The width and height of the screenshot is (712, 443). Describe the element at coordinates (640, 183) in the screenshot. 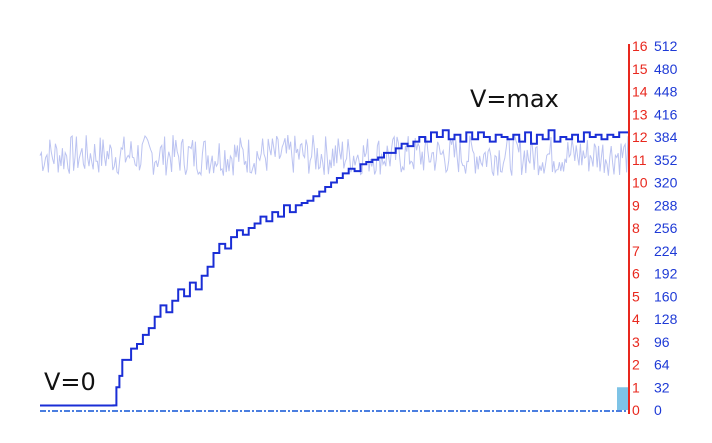

I see `left-tick-label: 10` at that location.